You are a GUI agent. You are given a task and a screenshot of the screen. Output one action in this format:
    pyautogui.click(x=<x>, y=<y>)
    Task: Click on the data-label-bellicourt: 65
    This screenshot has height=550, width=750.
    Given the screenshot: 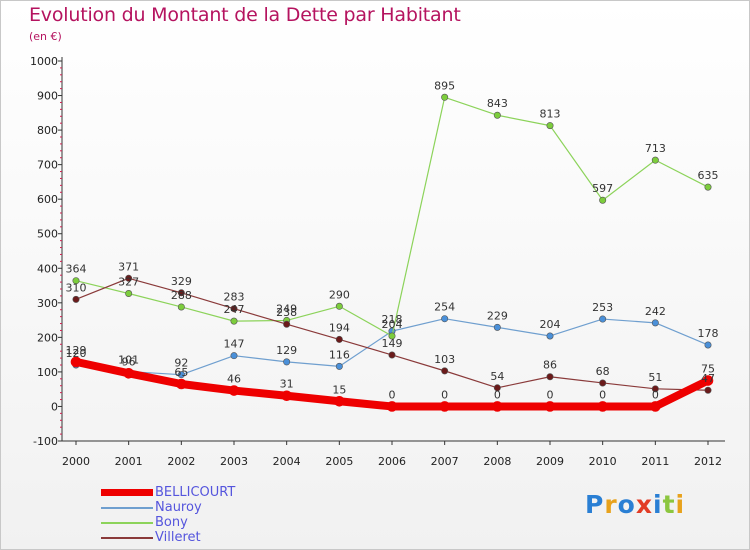 What is the action you would take?
    pyautogui.click(x=181, y=372)
    